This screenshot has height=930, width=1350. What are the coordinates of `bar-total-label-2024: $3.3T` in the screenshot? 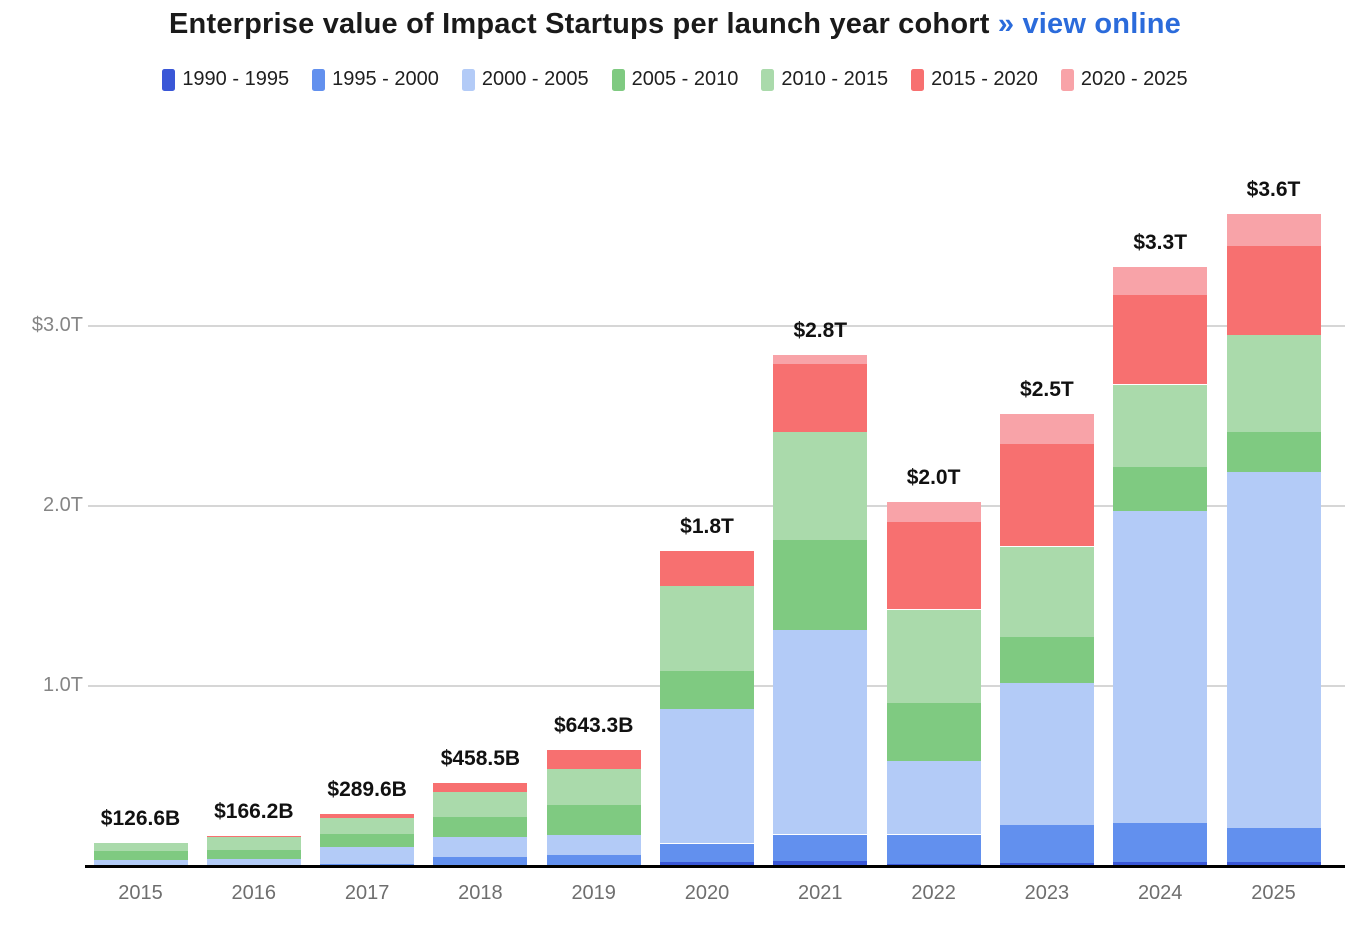 It's located at (1160, 242).